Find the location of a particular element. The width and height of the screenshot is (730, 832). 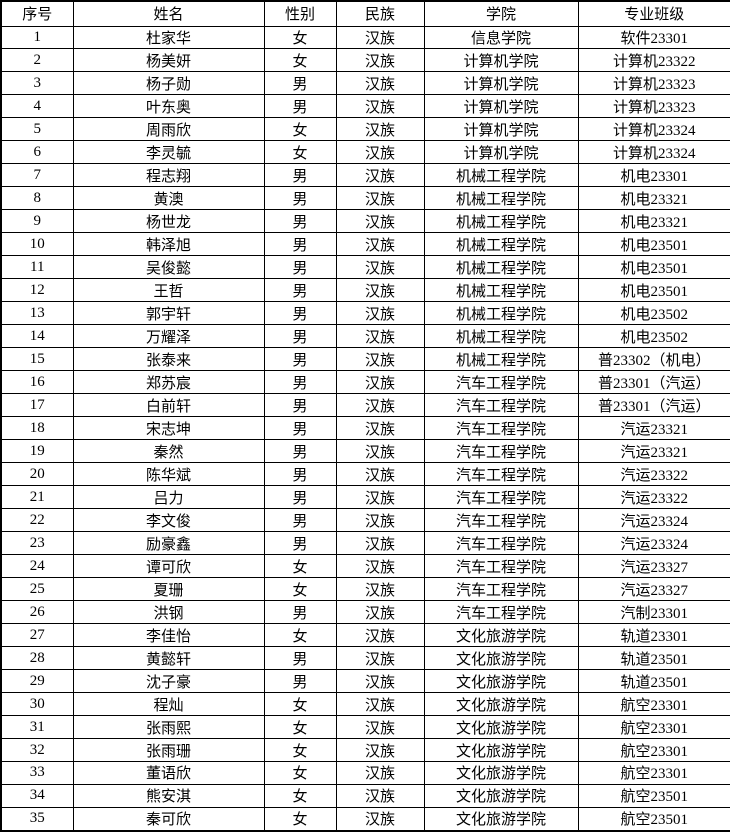

table-row: 4 叶东奥男汉族 计算机学院 计算机23323 is located at coordinates (365, 106).